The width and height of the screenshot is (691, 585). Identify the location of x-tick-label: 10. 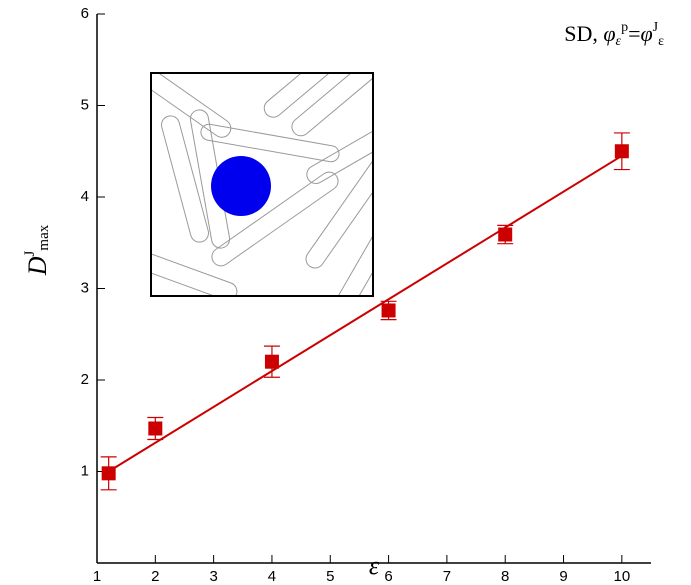
(621, 576).